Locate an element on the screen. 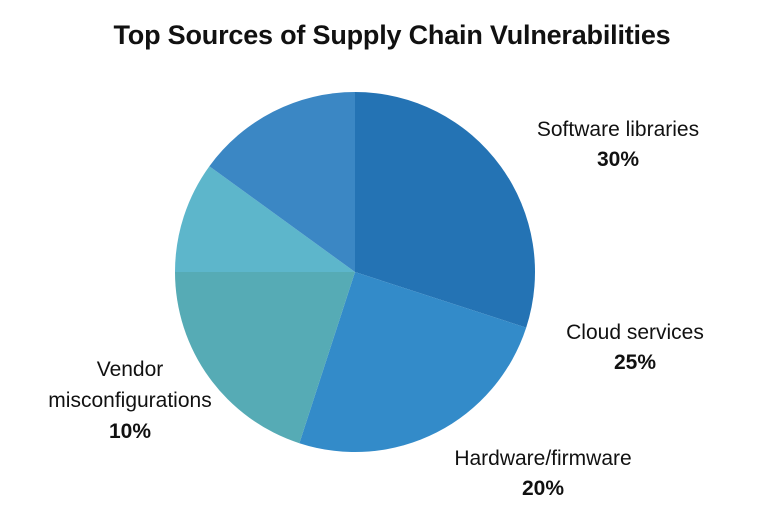  slice-value-vendor-misconfigurations: 10% is located at coordinates (130, 431).